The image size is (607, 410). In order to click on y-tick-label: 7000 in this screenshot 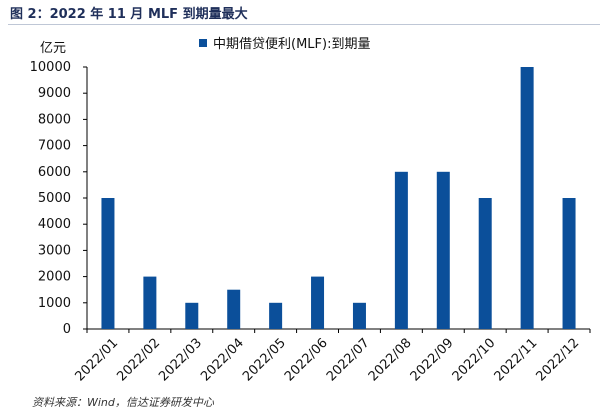, I will do `click(54, 146)`.